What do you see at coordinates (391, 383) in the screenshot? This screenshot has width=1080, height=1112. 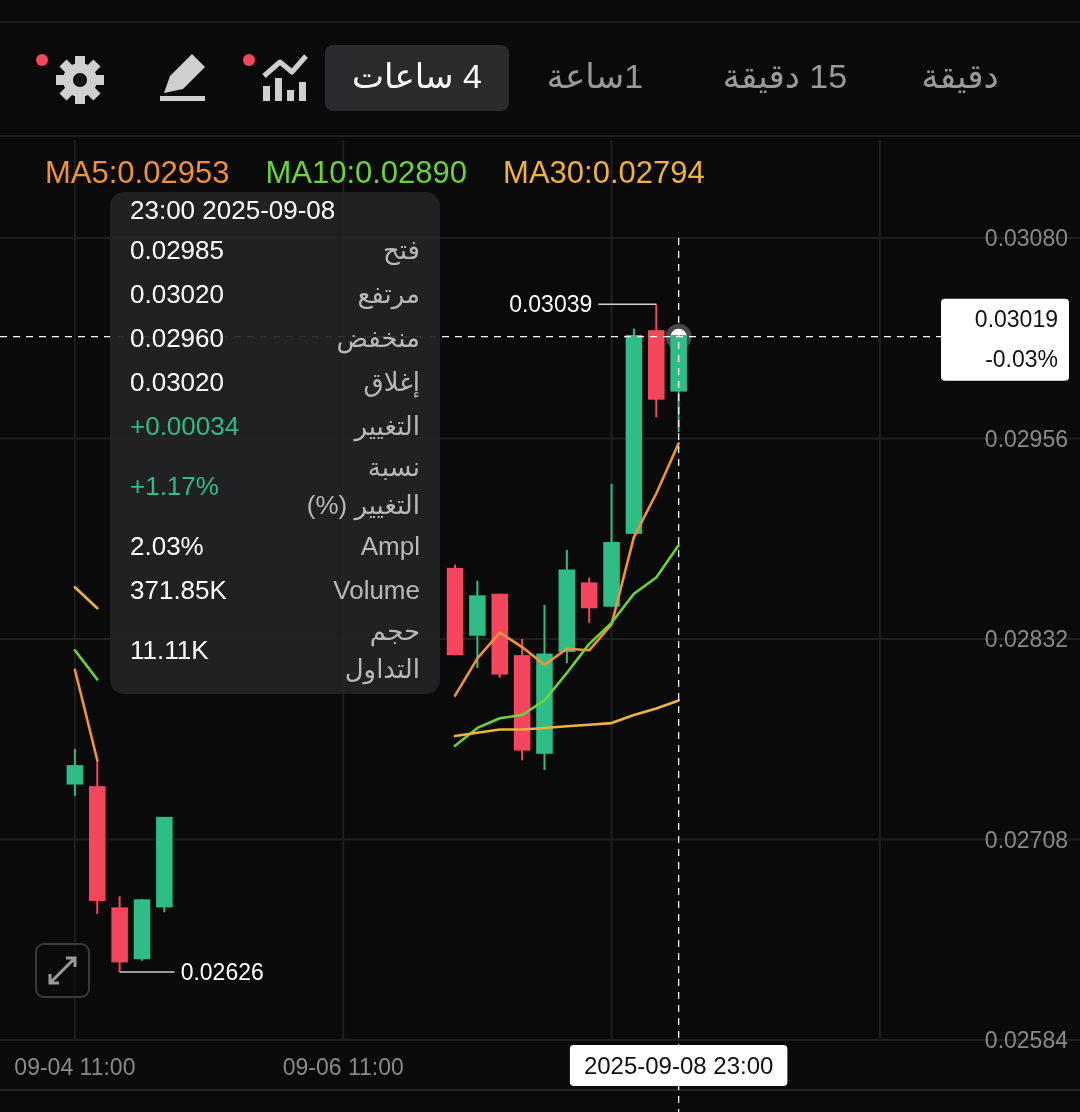 I see `annotation: إغلاق` at bounding box center [391, 383].